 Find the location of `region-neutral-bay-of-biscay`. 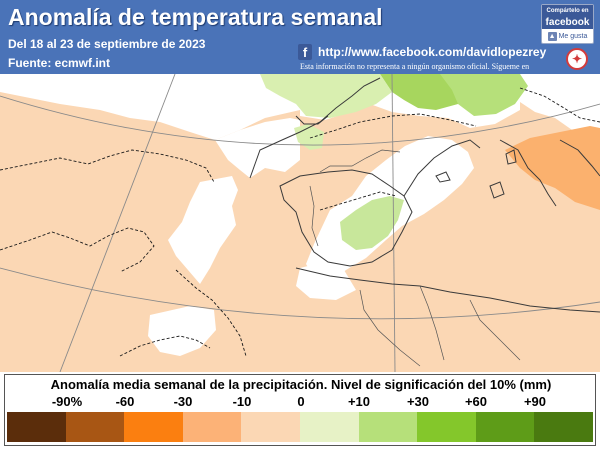

region-neutral-bay-of-biscay is located at coordinates (257, 148).